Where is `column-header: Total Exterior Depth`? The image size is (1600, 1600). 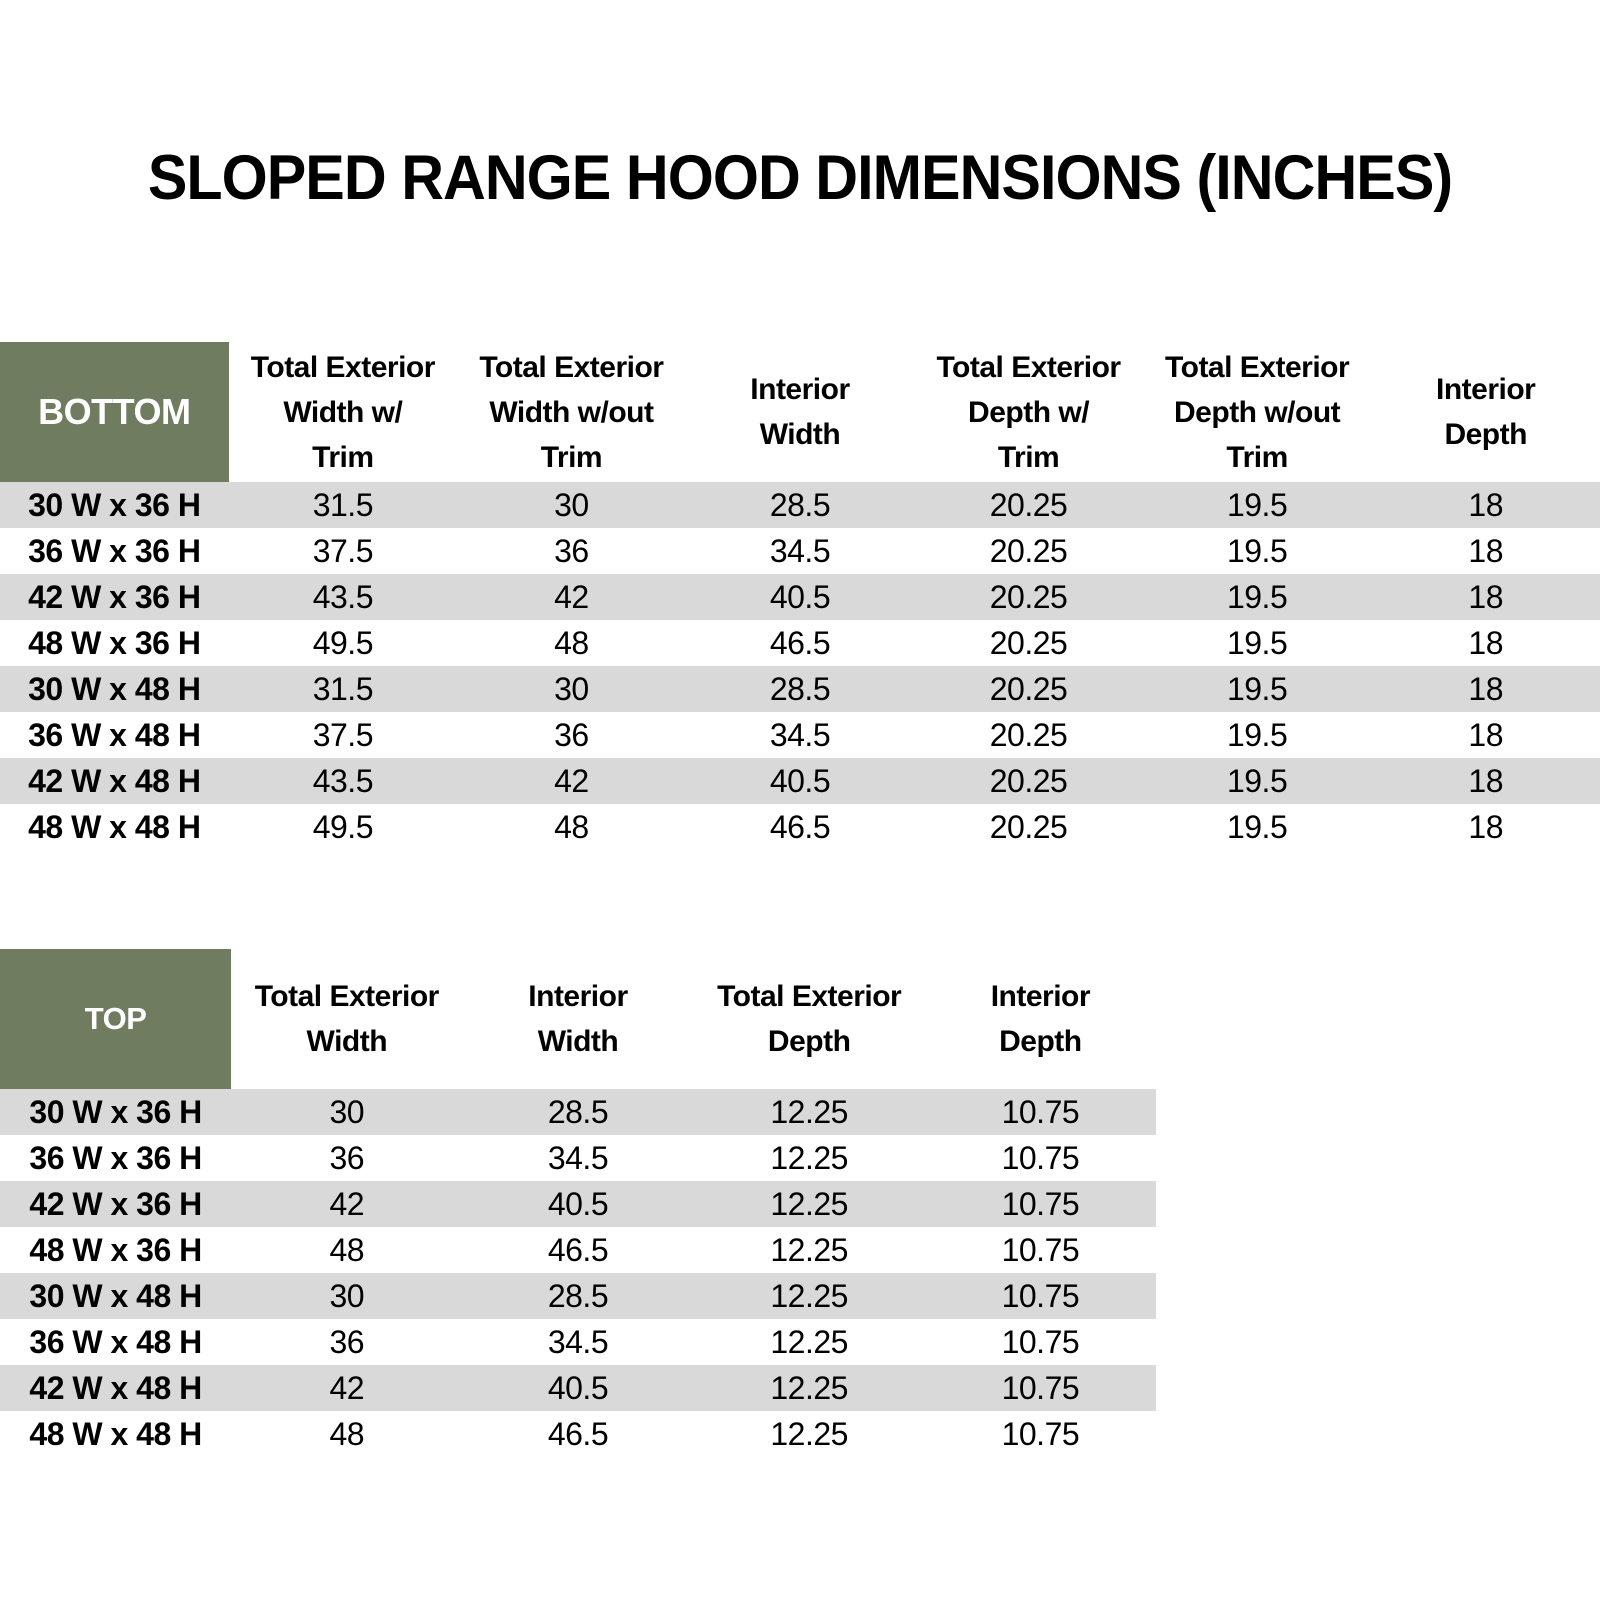
column-header: Total Exterior Depth is located at coordinates (809, 1019).